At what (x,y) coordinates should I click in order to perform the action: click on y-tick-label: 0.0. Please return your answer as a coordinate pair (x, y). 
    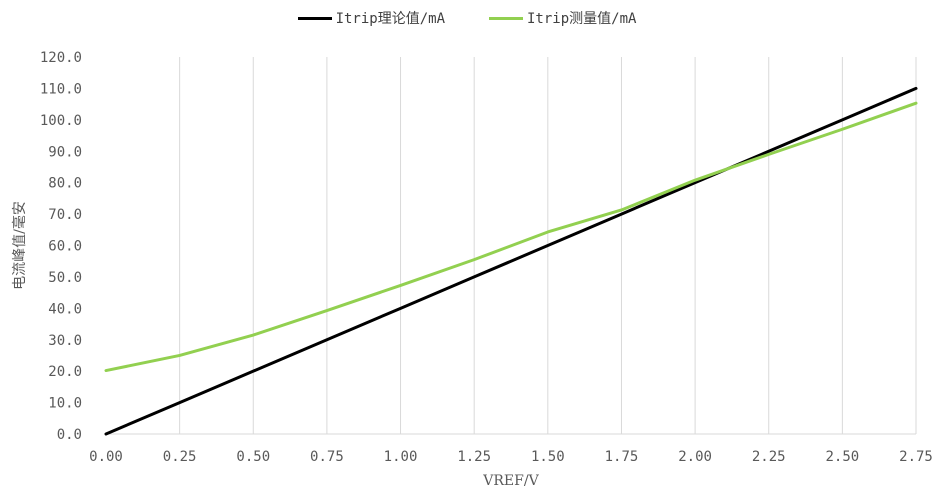
    Looking at the image, I should click on (69, 435).